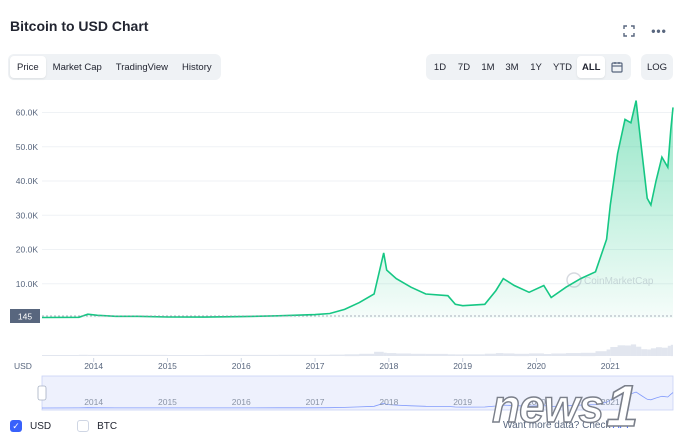  I want to click on x-tick-label: 2017, so click(315, 366).